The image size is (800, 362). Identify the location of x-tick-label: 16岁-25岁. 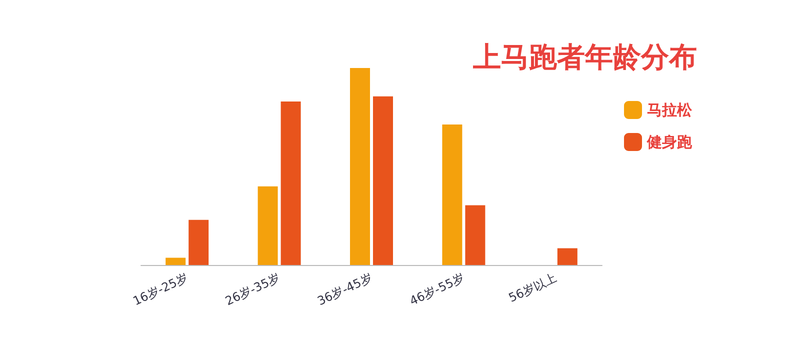
(160, 289).